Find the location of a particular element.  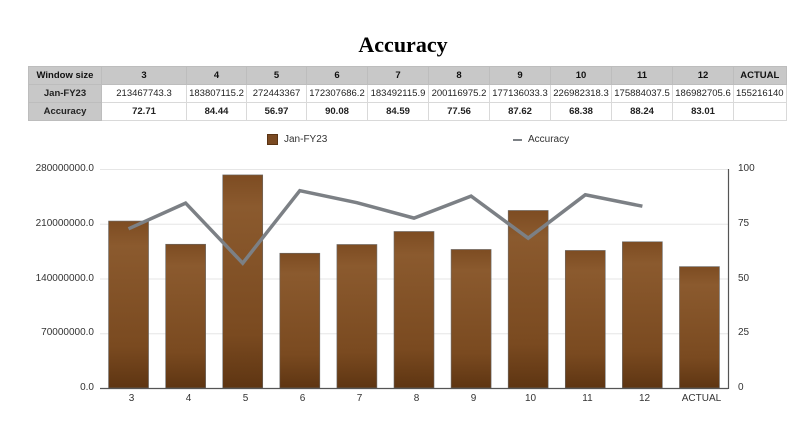

x-tick-label: 11 is located at coordinates (587, 398).